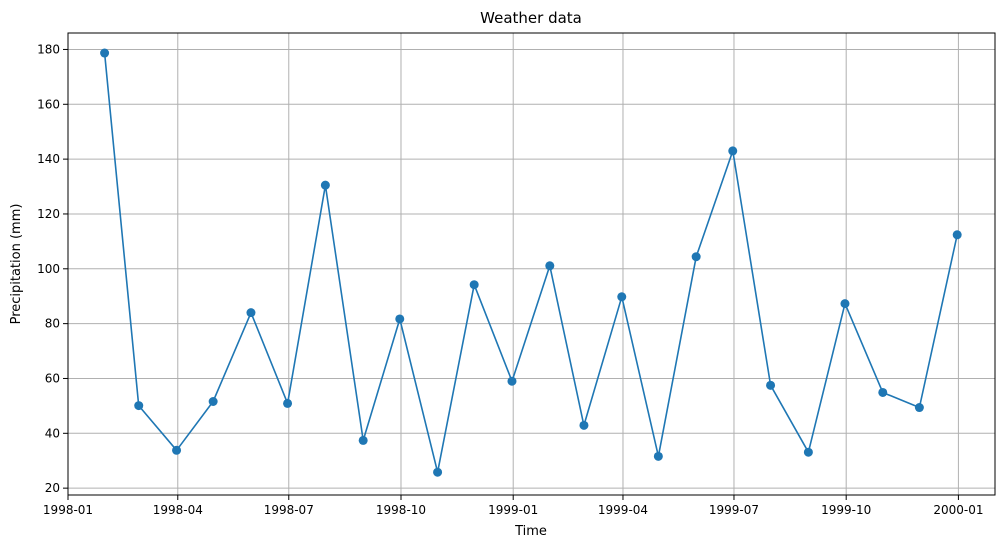 Image resolution: width=1005 pixels, height=547 pixels. Describe the element at coordinates (52, 433) in the screenshot. I see `y-tick-label: 40` at that location.